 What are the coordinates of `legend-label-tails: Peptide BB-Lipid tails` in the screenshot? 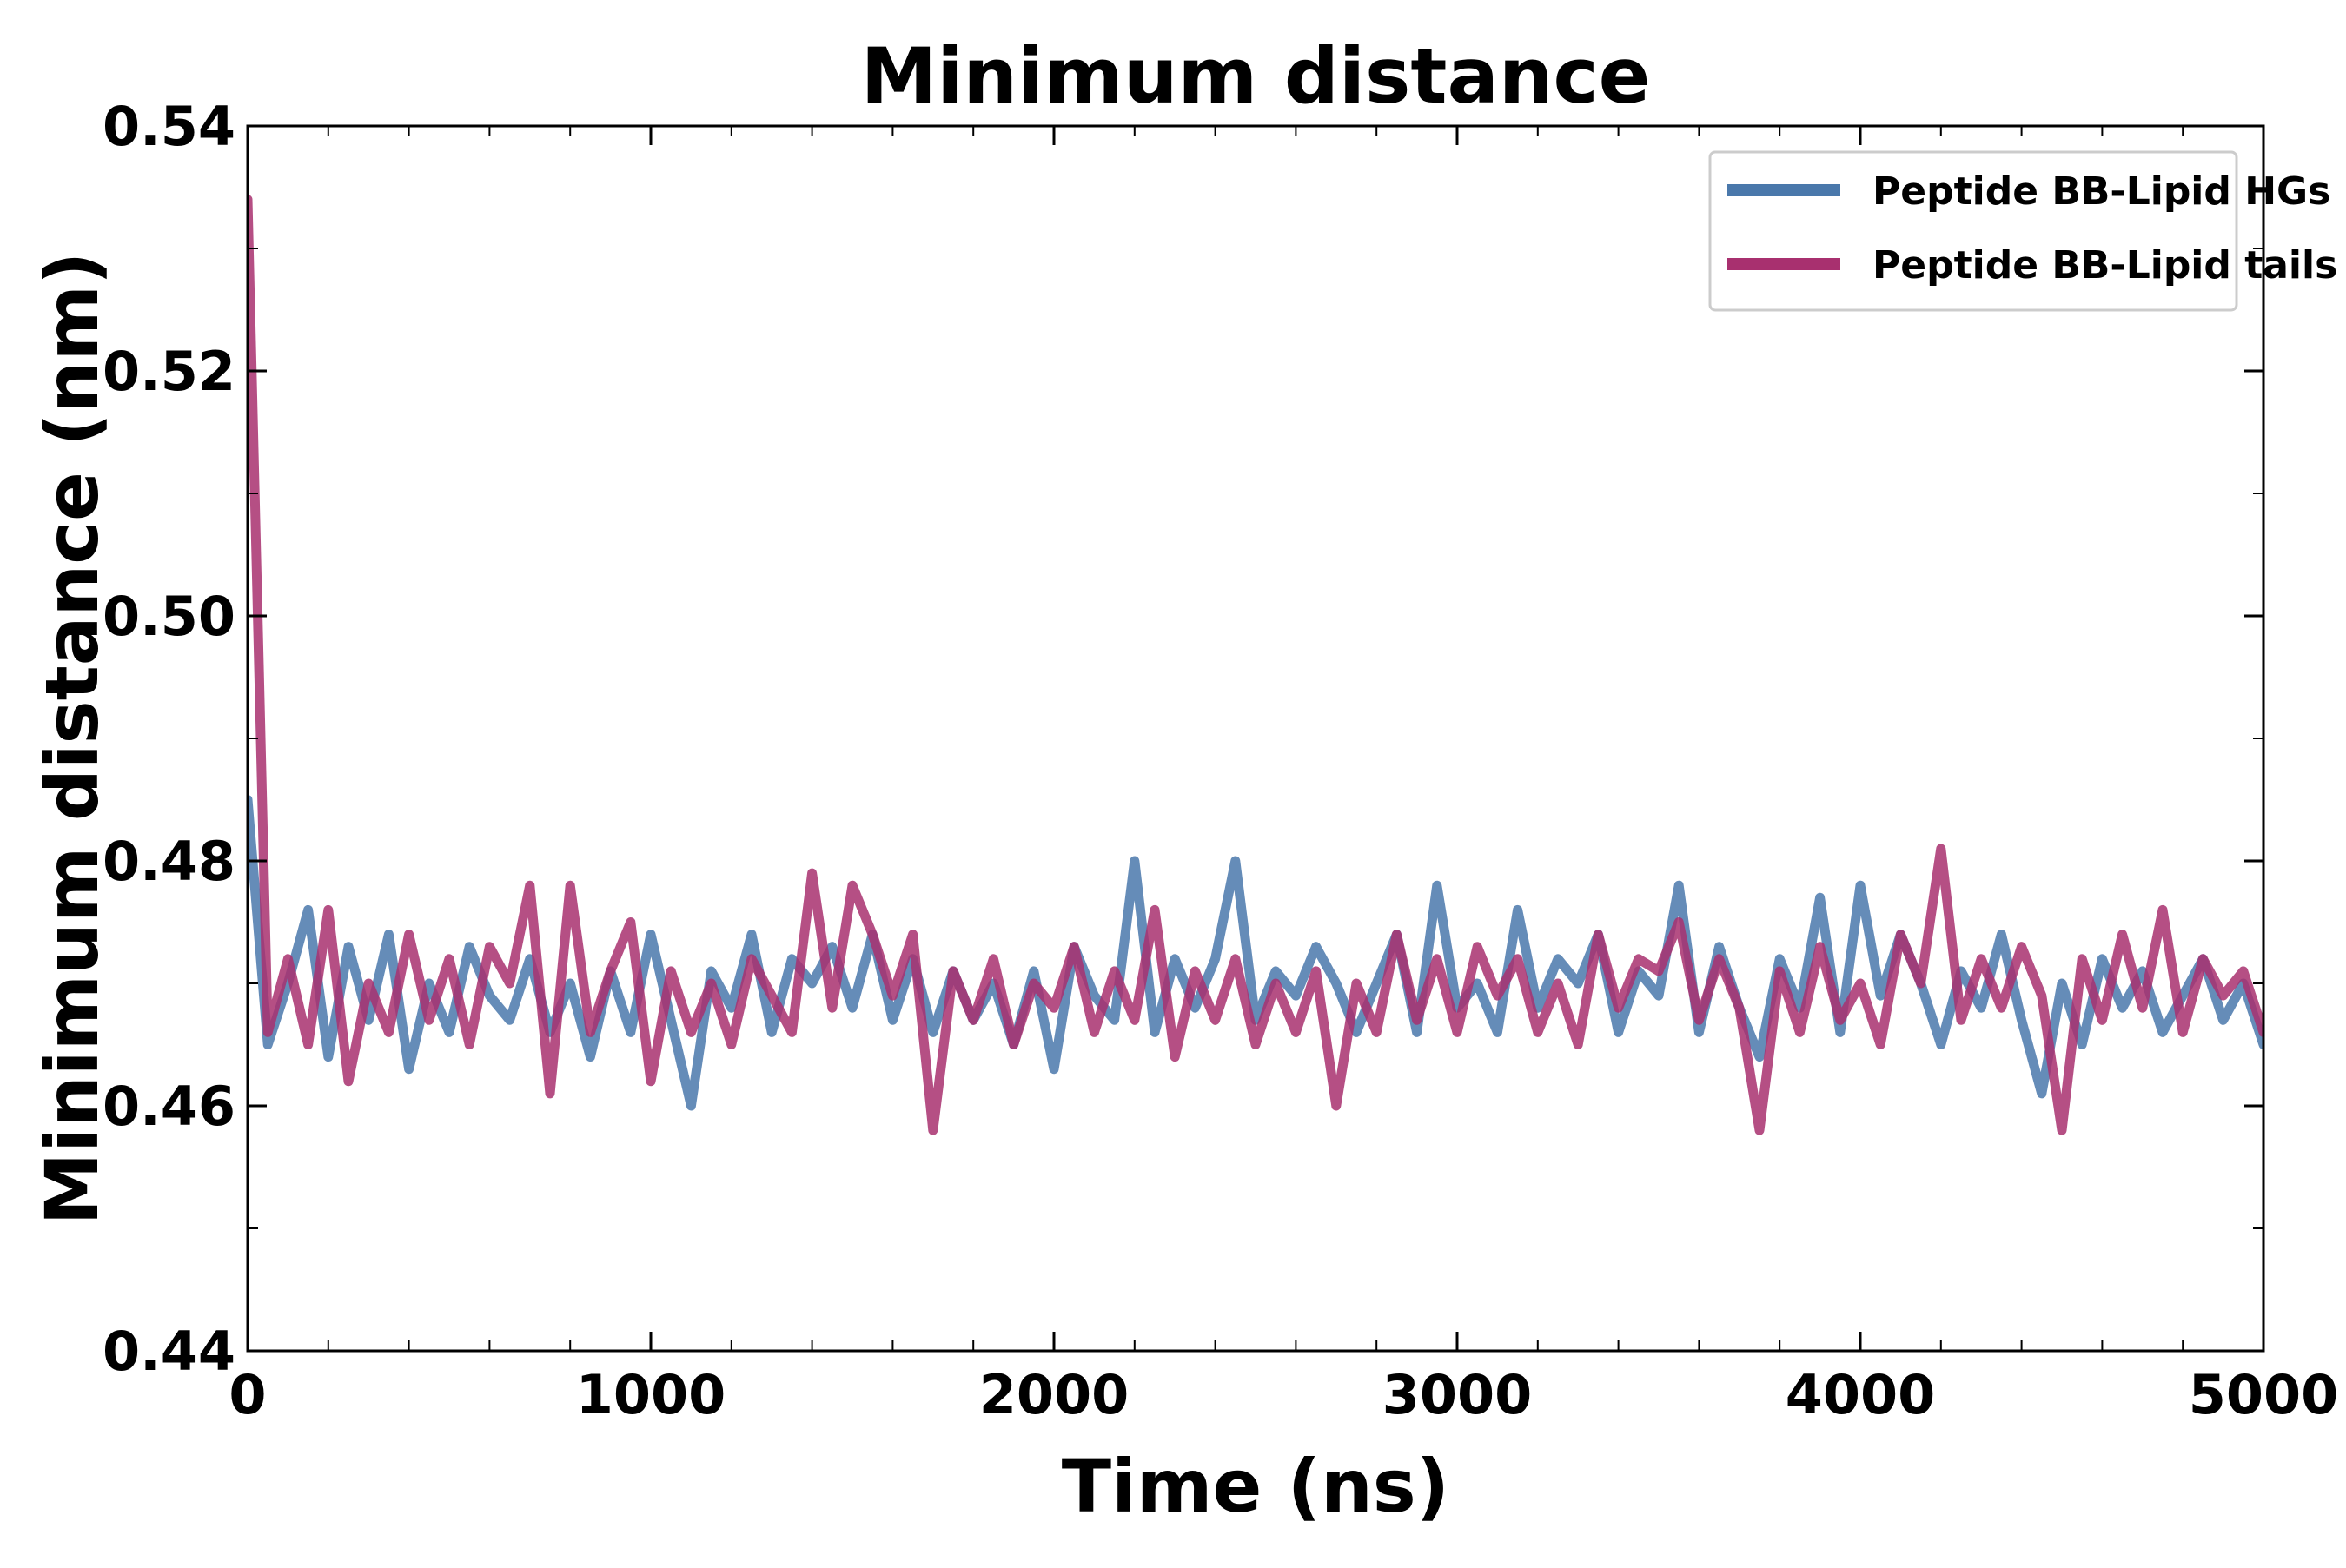 It's located at (2104, 265).